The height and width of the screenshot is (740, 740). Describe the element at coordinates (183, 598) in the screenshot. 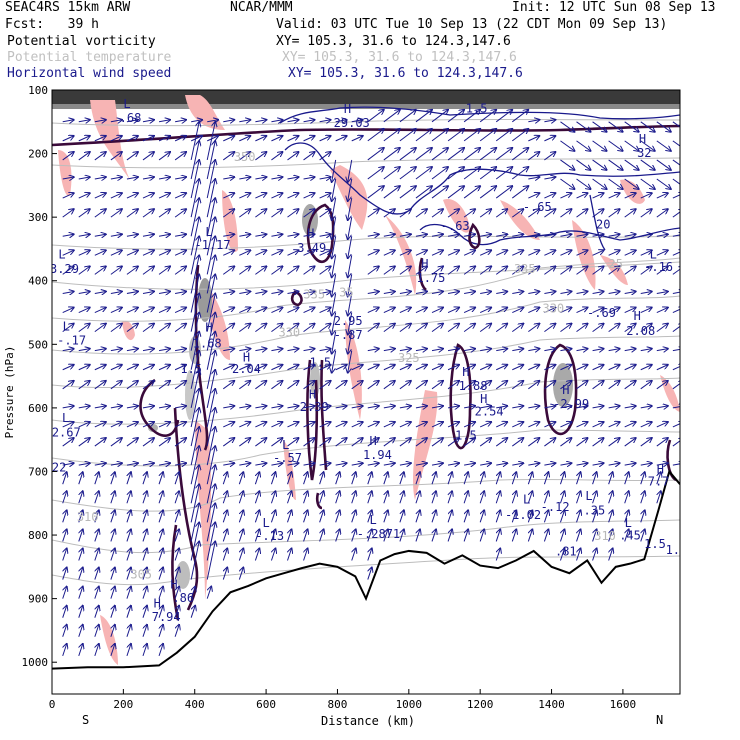

I see `pv-extremum-label: .86` at that location.